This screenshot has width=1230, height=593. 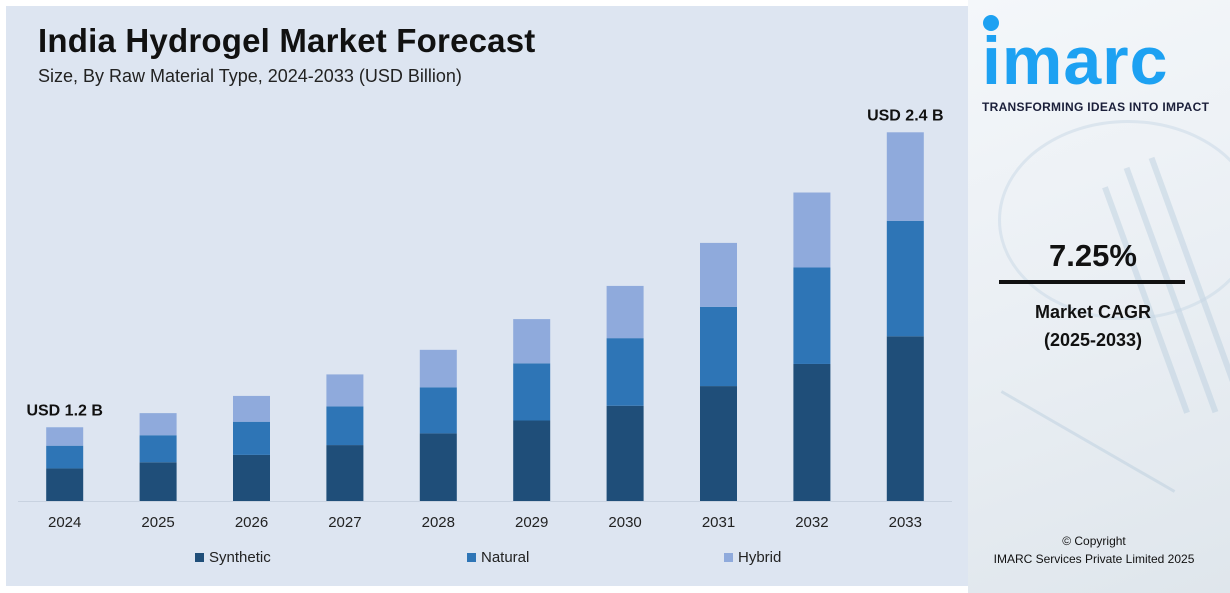 What do you see at coordinates (438, 368) in the screenshot?
I see `bar-hybrid-2028` at bounding box center [438, 368].